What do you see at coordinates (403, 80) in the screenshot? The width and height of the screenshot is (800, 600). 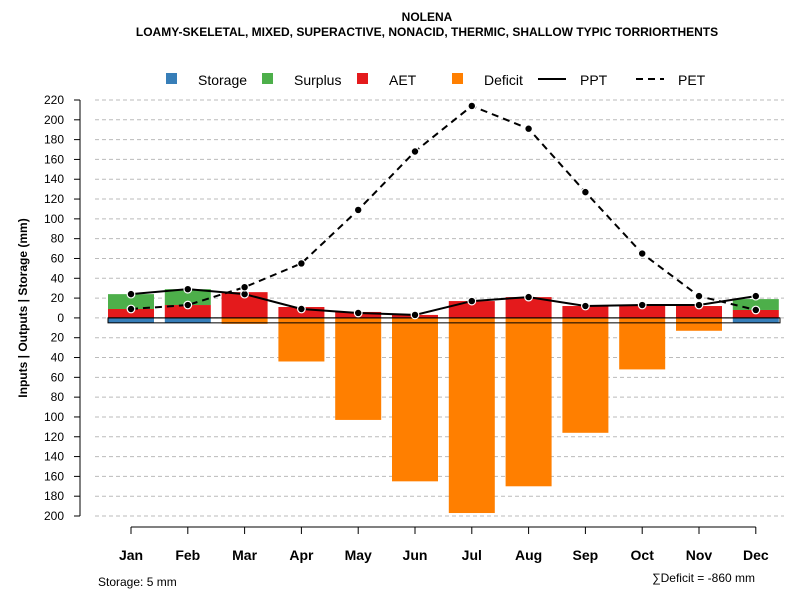 I see `legend-label: AET` at bounding box center [403, 80].